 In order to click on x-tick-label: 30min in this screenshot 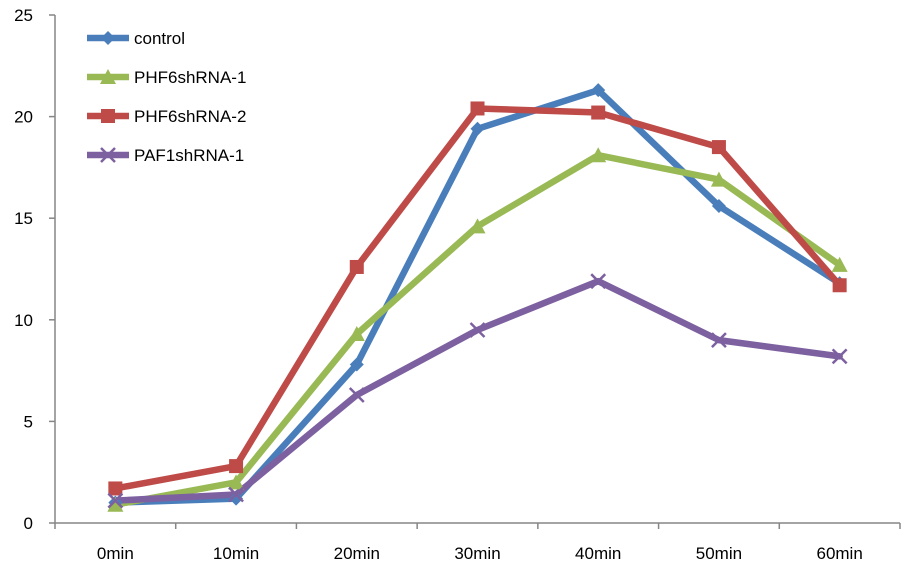, I will do `click(477, 553)`.